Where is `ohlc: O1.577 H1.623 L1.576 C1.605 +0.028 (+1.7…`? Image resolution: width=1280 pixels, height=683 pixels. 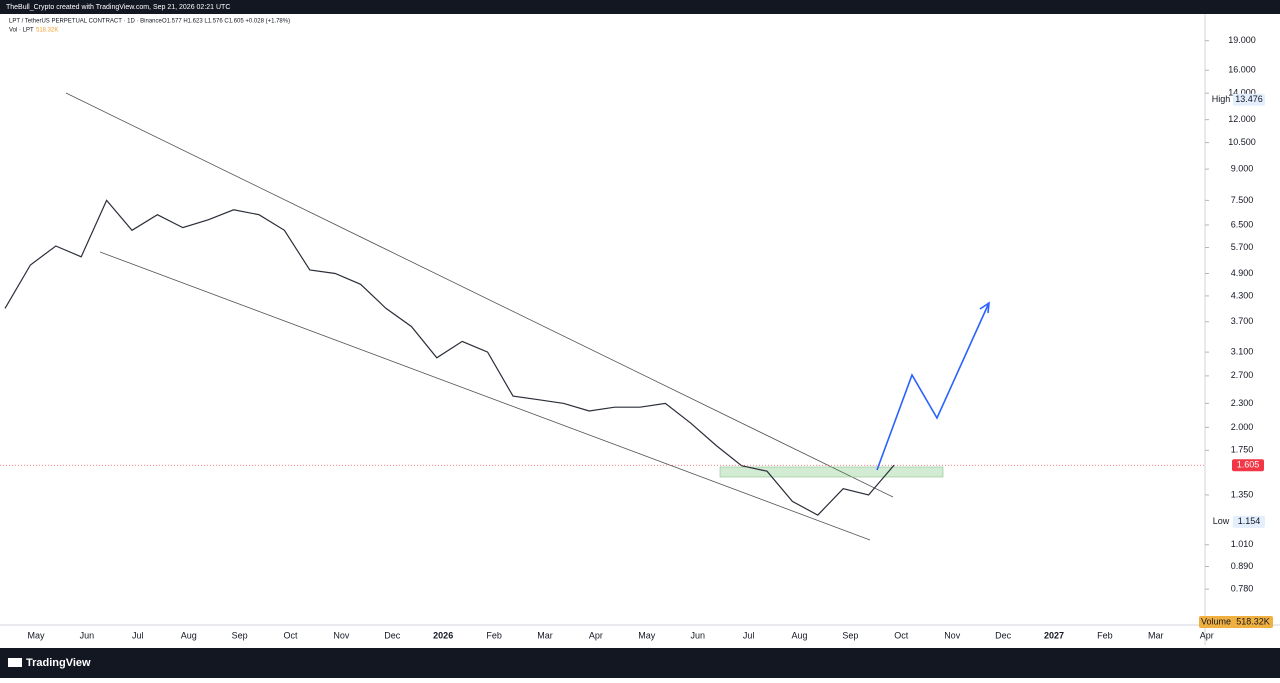
ohlc: O1.577 H1.623 L1.576 C1.605 +0.028 (+1.7… is located at coordinates (226, 22).